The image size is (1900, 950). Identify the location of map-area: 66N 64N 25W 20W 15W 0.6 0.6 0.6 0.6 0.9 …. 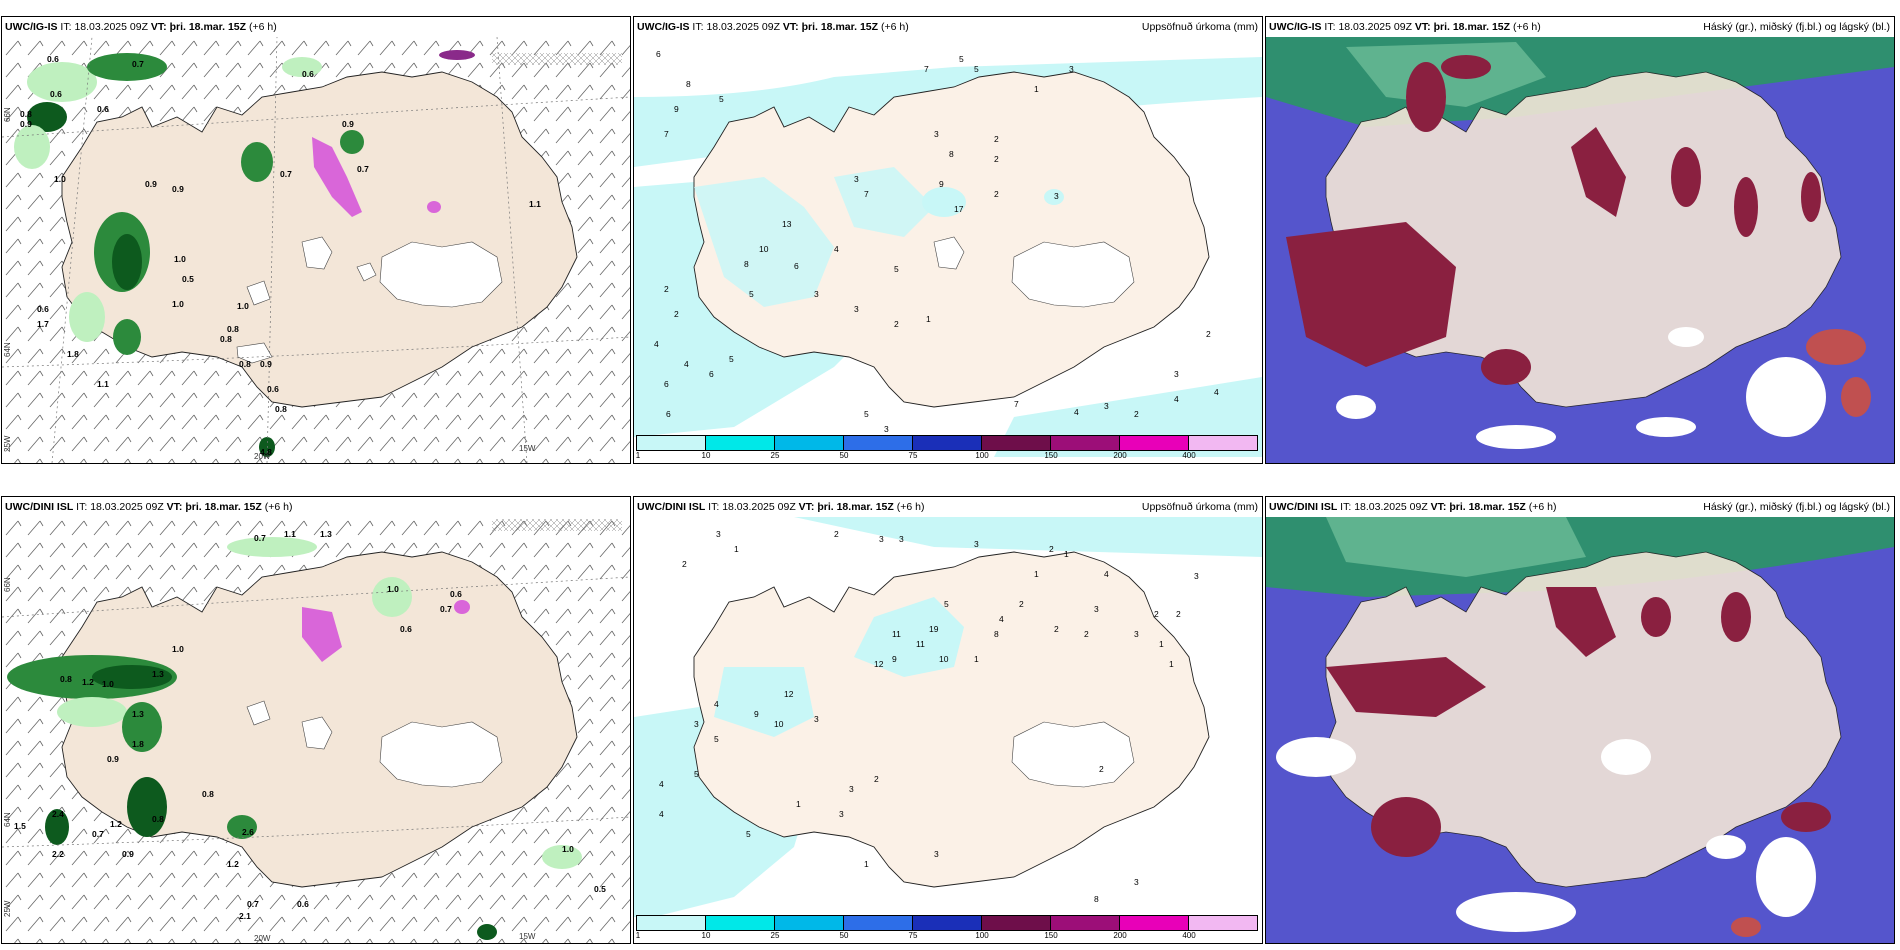
(316, 250).